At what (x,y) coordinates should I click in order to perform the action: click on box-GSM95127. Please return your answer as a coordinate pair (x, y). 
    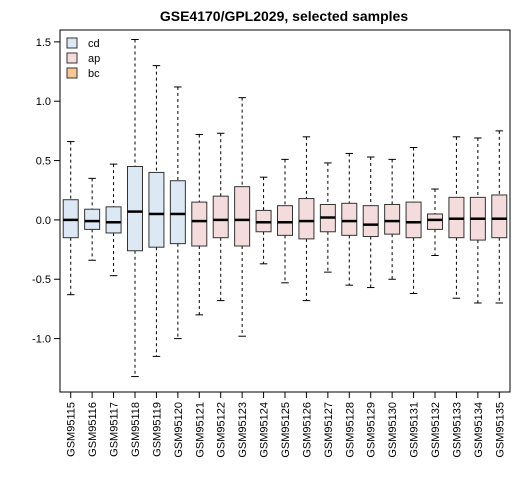
    Looking at the image, I should click on (327, 217).